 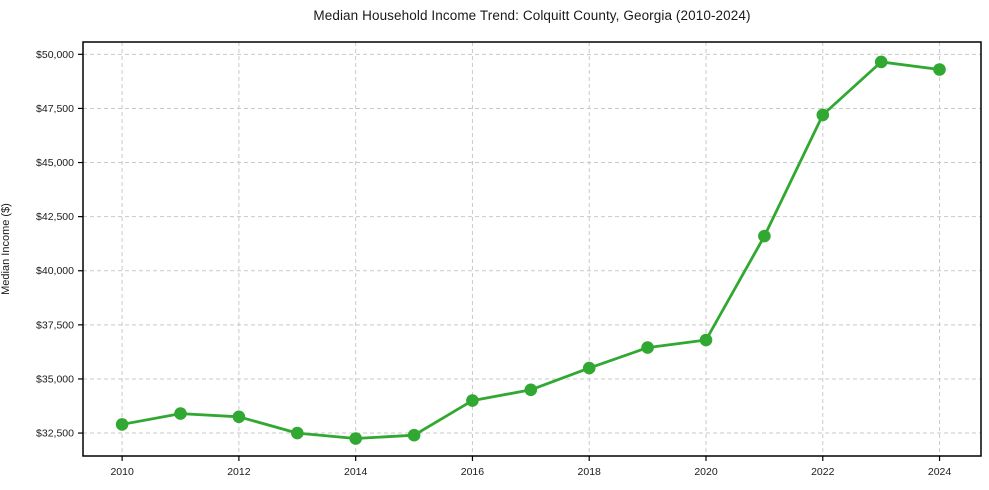 What do you see at coordinates (55, 379) in the screenshot?
I see `y-tick-label: $35,000` at bounding box center [55, 379].